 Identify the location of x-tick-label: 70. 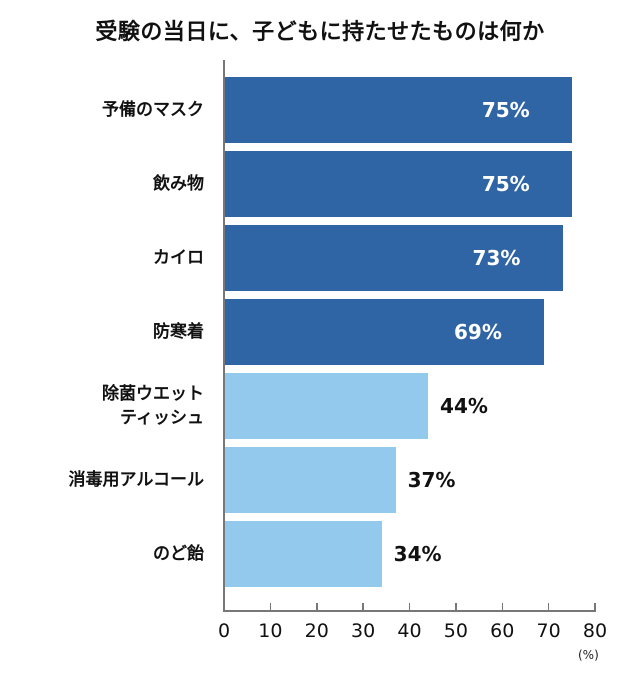
(548, 631).